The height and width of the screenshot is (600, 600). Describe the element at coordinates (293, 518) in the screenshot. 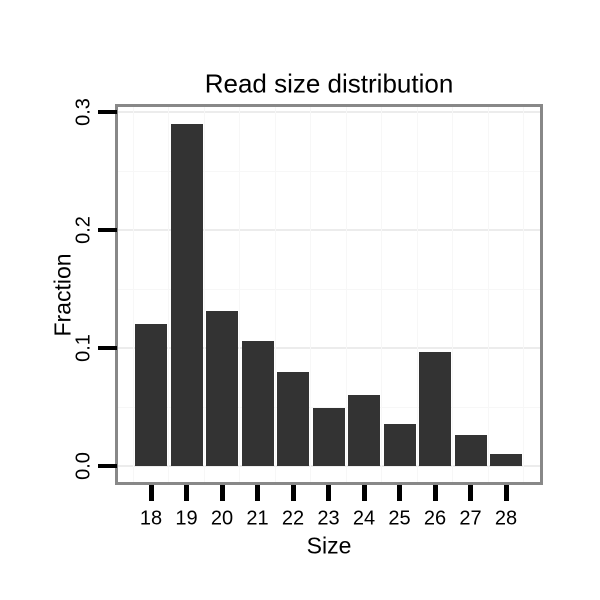

I see `x-axis-tick-label: 22` at that location.